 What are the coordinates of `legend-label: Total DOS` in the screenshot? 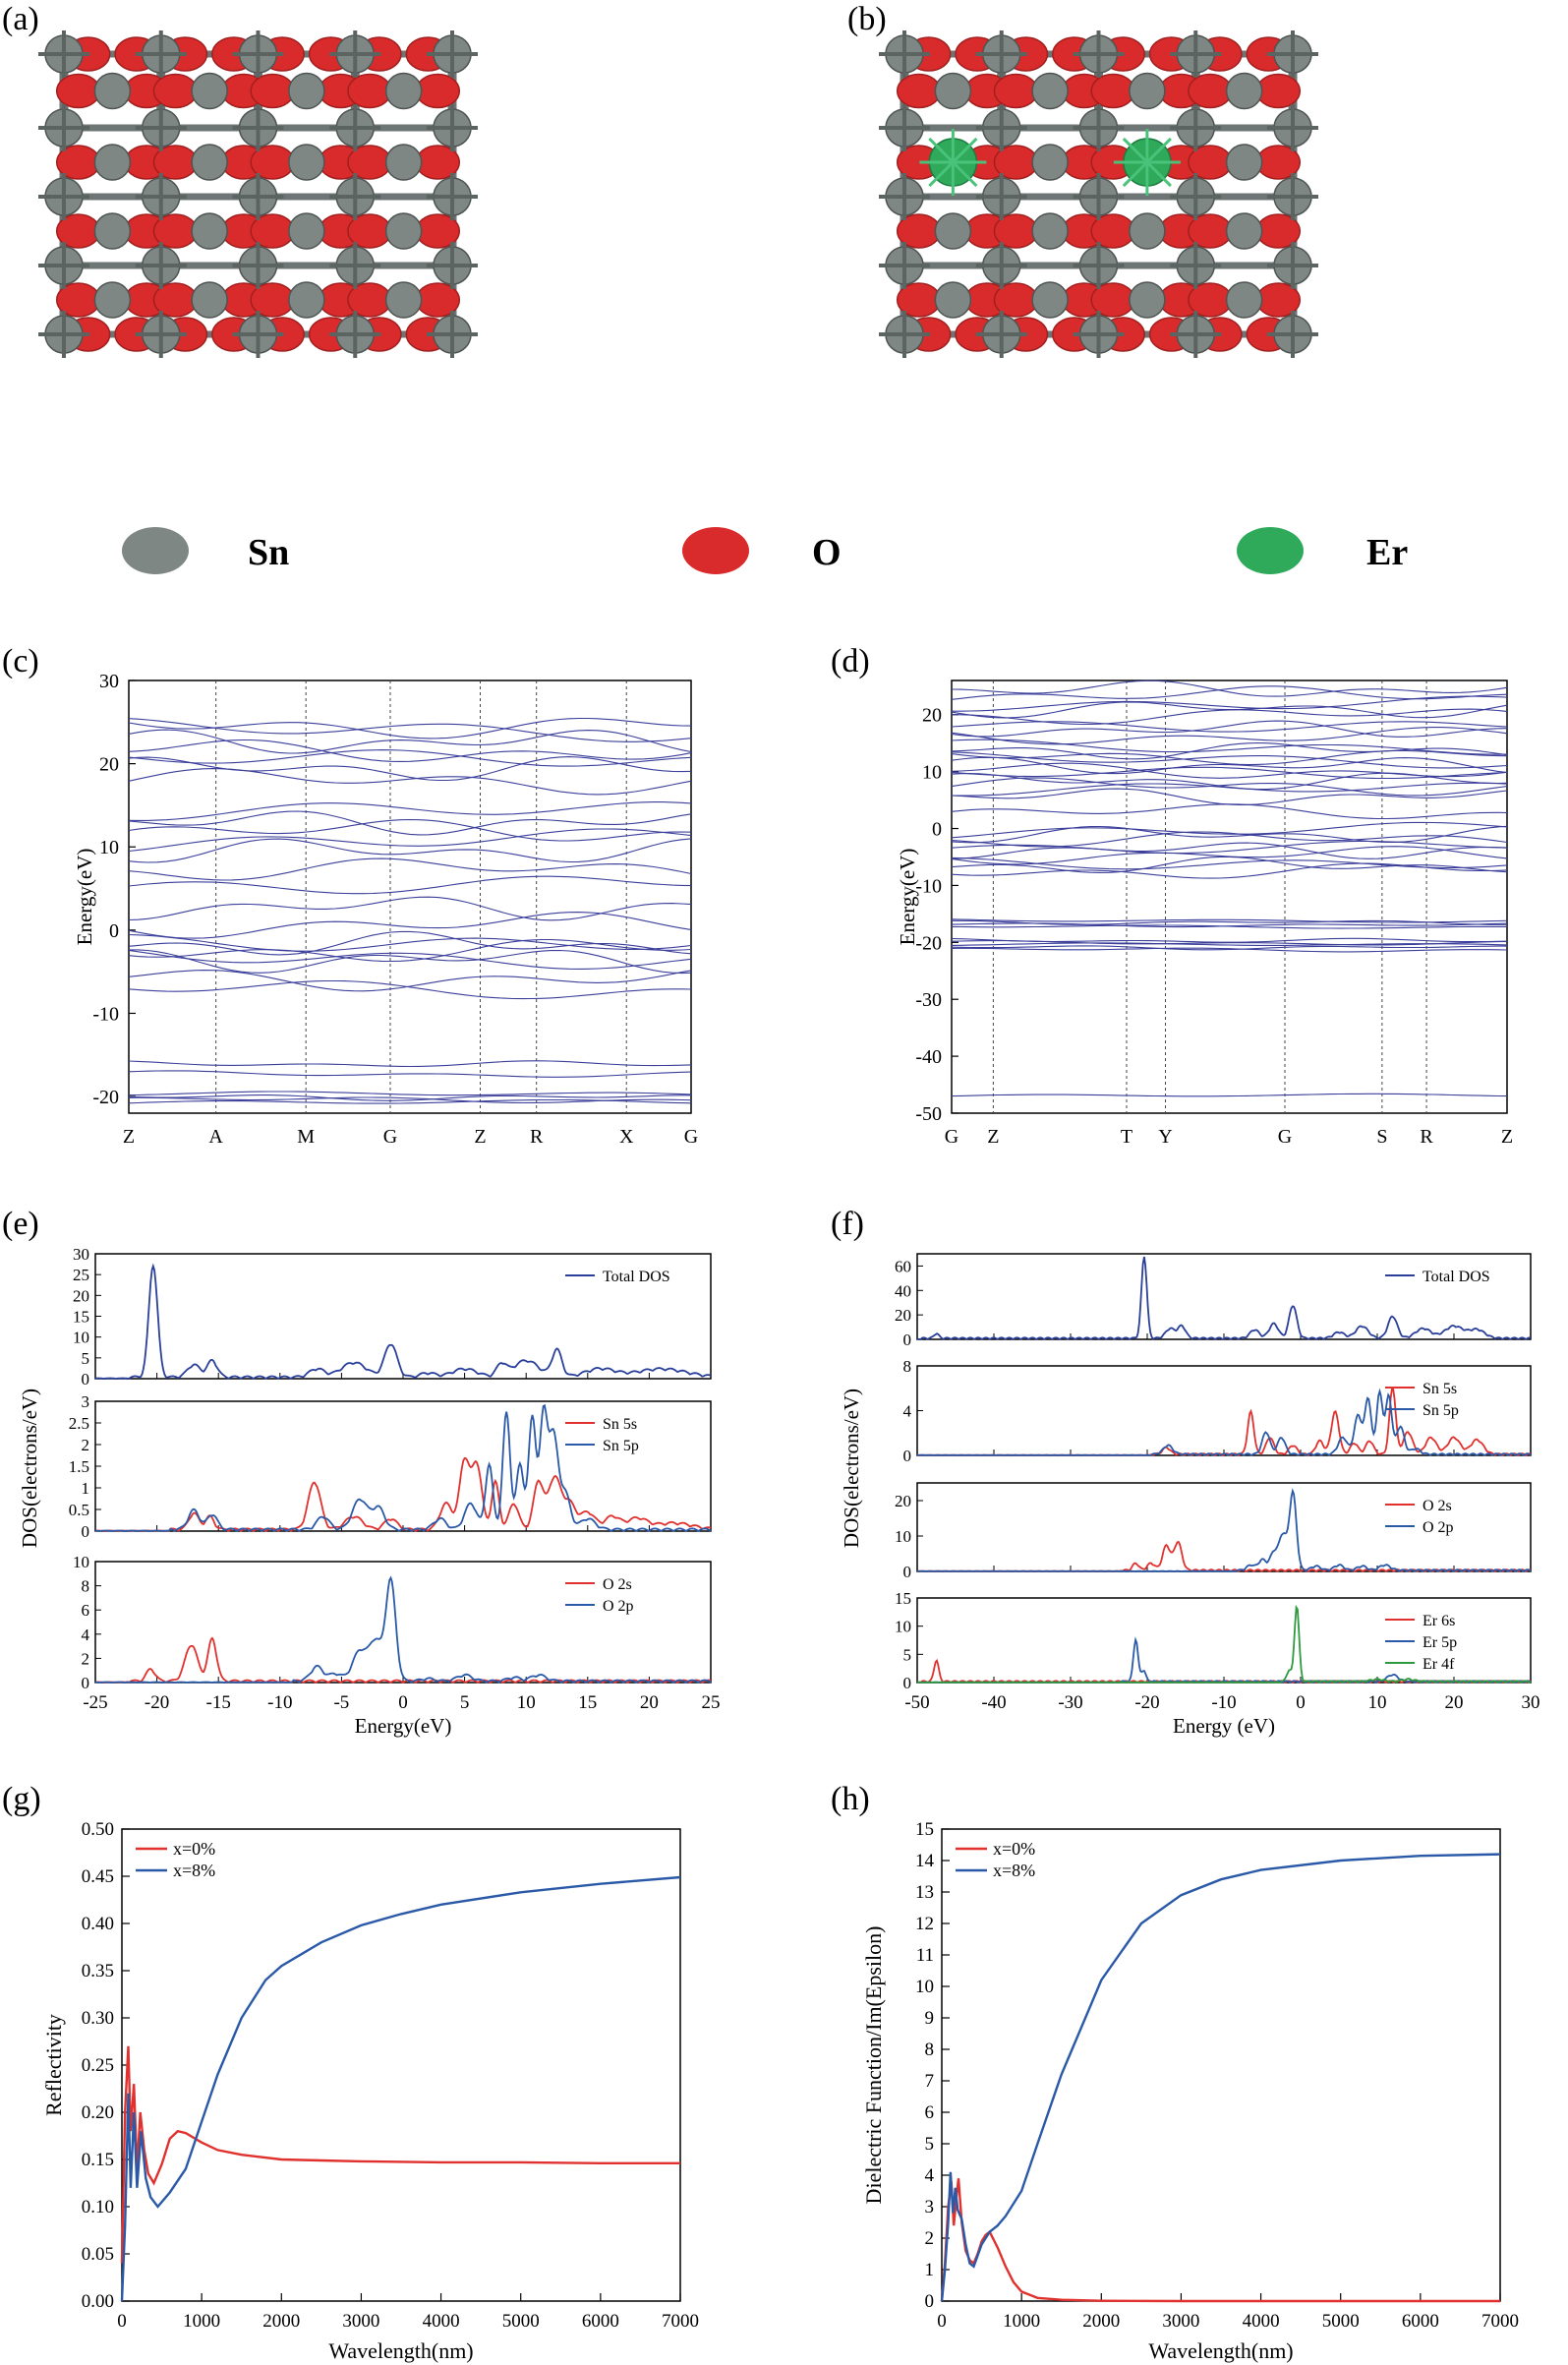 It's located at (636, 1277).